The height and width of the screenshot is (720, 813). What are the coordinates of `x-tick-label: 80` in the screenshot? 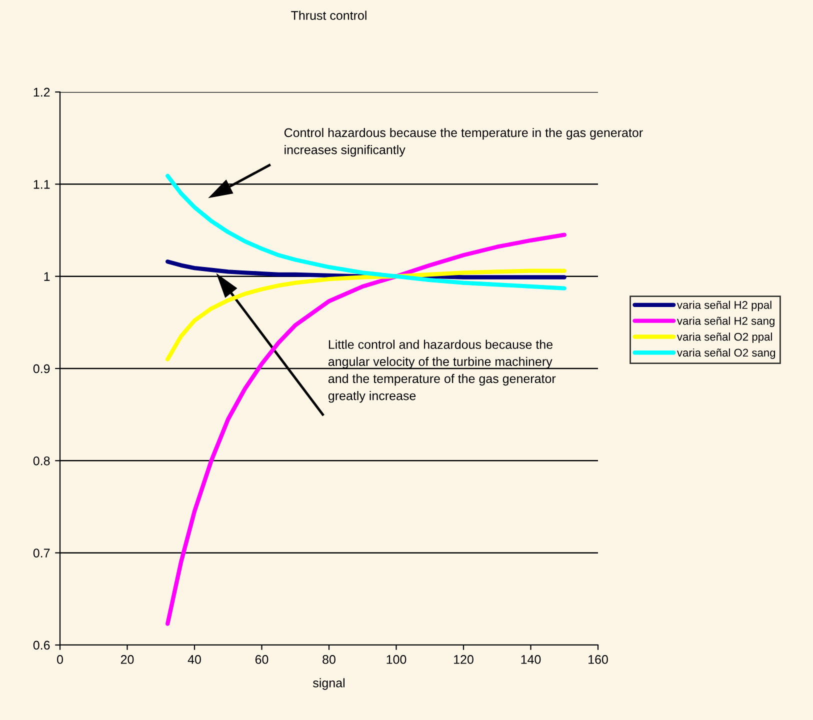 It's located at (329, 659).